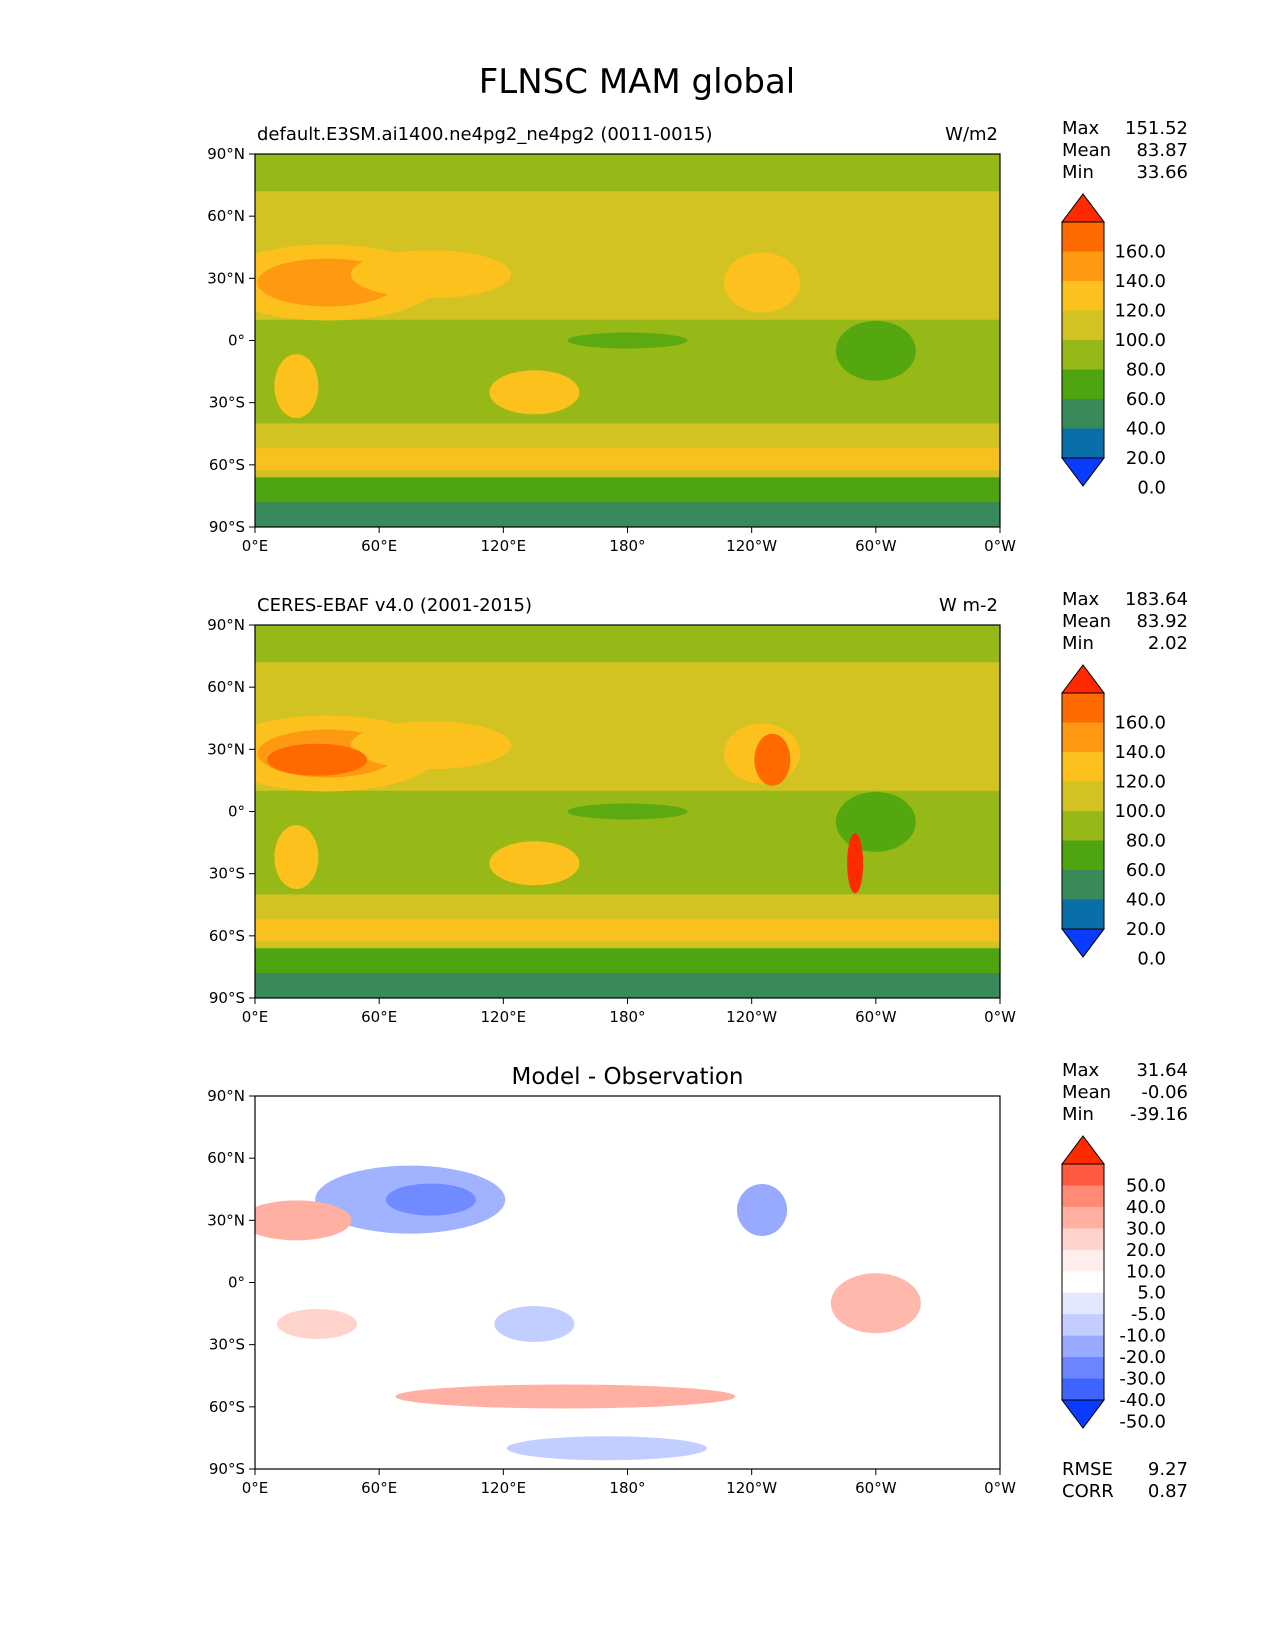  What do you see at coordinates (627, 514) in the screenshot?
I see `antarctic-core` at bounding box center [627, 514].